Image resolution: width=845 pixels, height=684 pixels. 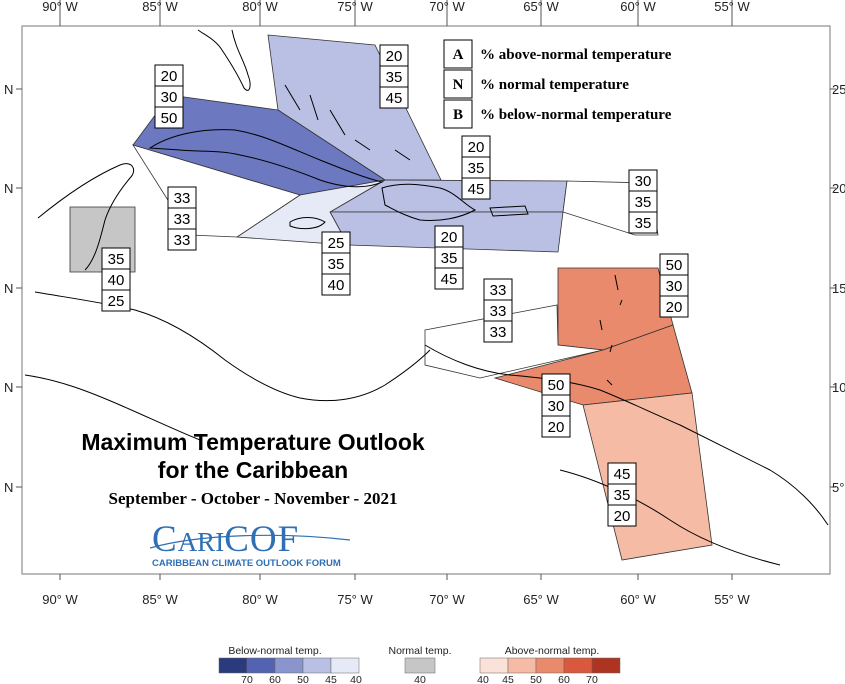 I want to click on lat-label: 15°, so click(x=838, y=288).